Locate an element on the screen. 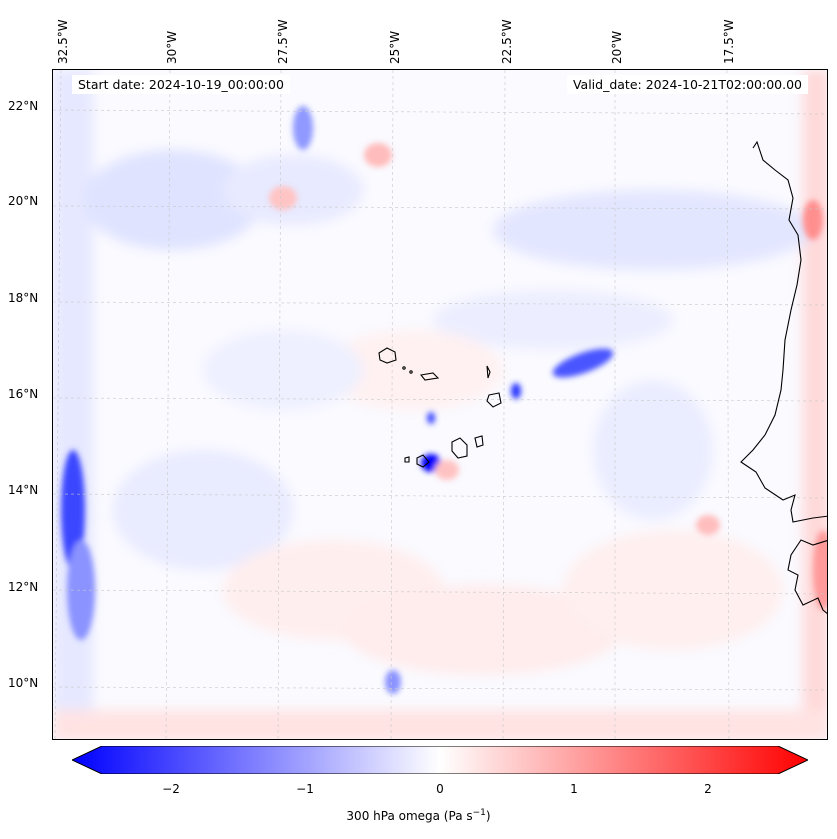  lat-label-10n: 10°N is located at coordinates (23, 683).